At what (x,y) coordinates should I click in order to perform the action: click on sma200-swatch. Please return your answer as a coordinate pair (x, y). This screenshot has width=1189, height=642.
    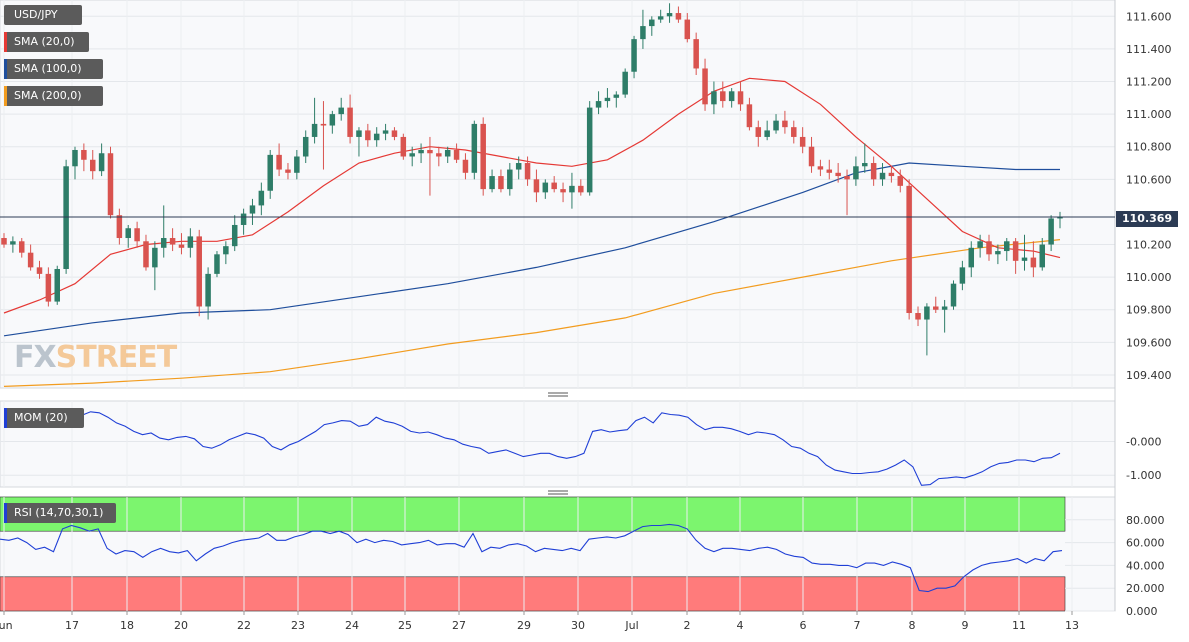
    Looking at the image, I should click on (5, 96).